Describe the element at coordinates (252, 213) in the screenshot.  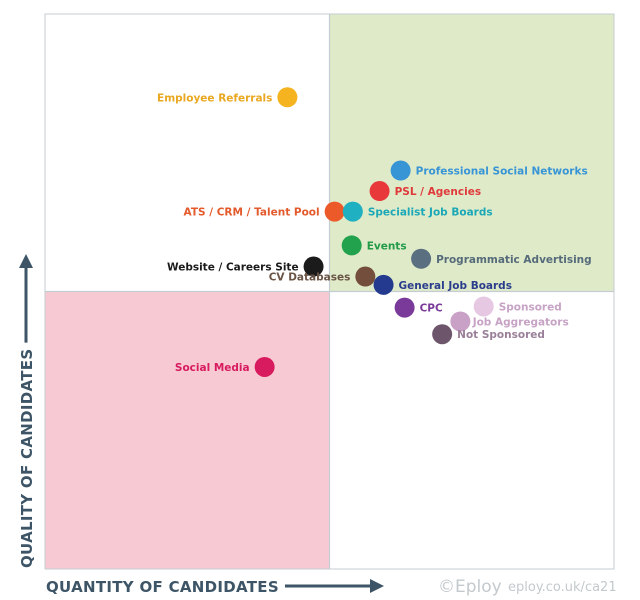
I see `label-ats-crm-talent-pool: ATS / CRM / Talent Pool` at that location.